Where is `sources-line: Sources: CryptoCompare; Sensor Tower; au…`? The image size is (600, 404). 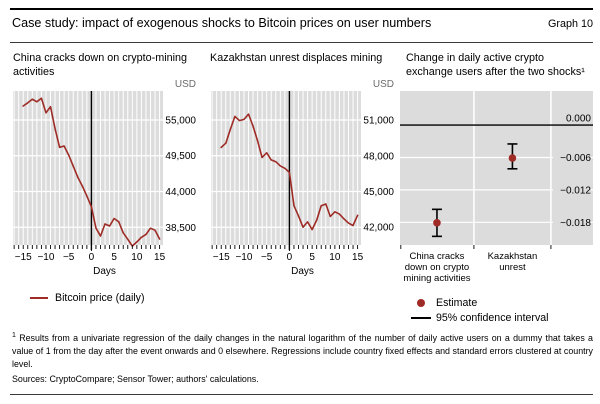 sources-line: Sources: CryptoCompare; Sensor Tower; au… is located at coordinates (135, 379).